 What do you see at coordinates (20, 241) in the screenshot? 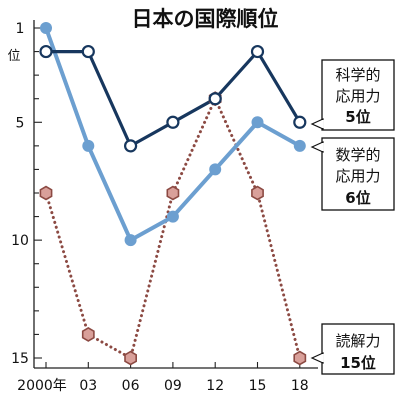
I see `y-tick-label: 10` at bounding box center [20, 241].